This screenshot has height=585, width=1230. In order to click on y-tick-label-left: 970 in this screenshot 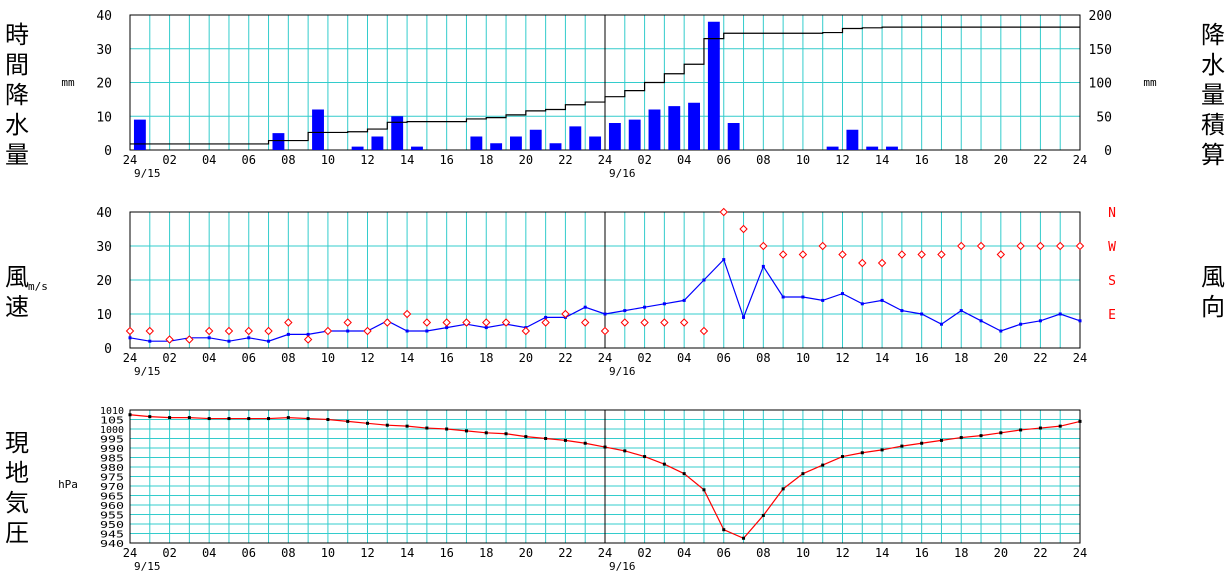, I will do `click(112, 487)`.